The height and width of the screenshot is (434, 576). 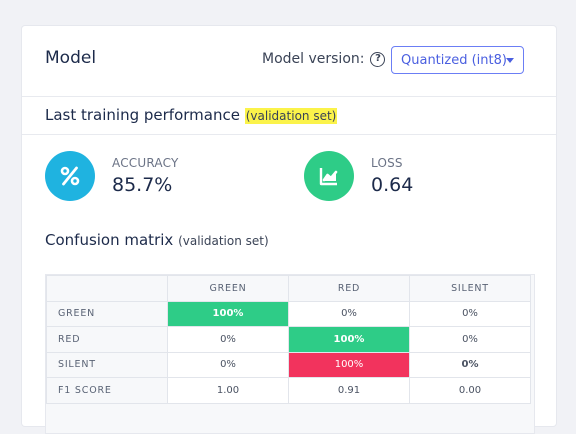 What do you see at coordinates (349, 288) in the screenshot?
I see `column-header: RED` at bounding box center [349, 288].